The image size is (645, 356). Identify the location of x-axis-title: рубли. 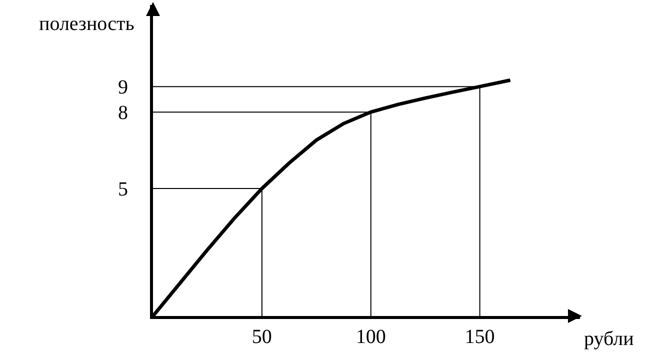
(609, 339).